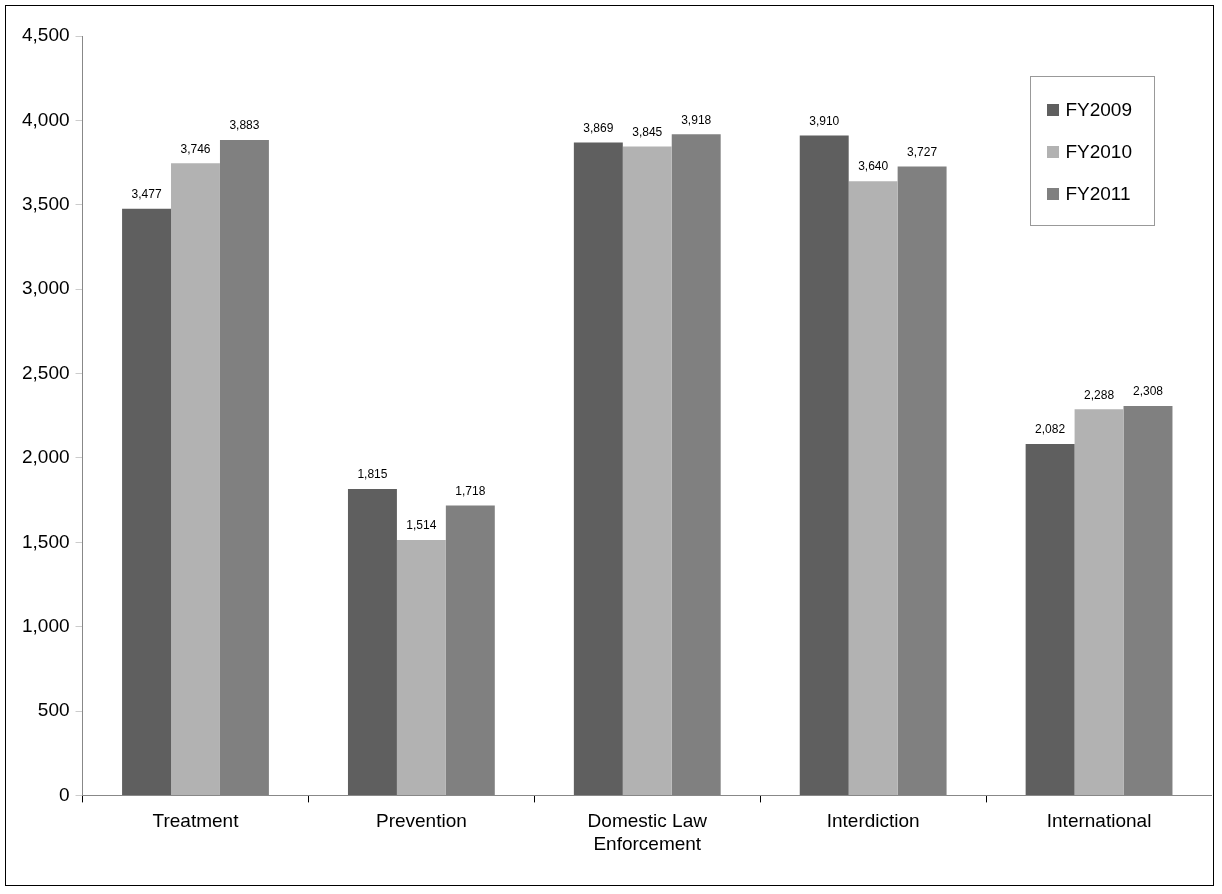 Image resolution: width=1222 pixels, height=894 pixels. What do you see at coordinates (421, 525) in the screenshot?
I see `data-label: 1,514` at bounding box center [421, 525].